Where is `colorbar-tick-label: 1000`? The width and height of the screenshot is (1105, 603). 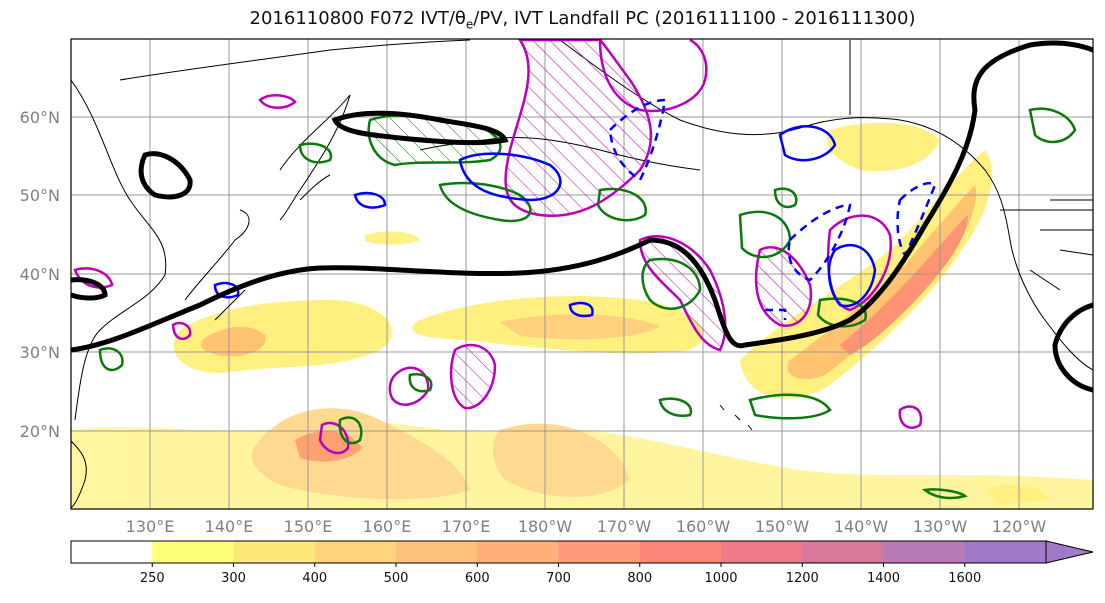 colorbar-tick-label: 1000 is located at coordinates (720, 578).